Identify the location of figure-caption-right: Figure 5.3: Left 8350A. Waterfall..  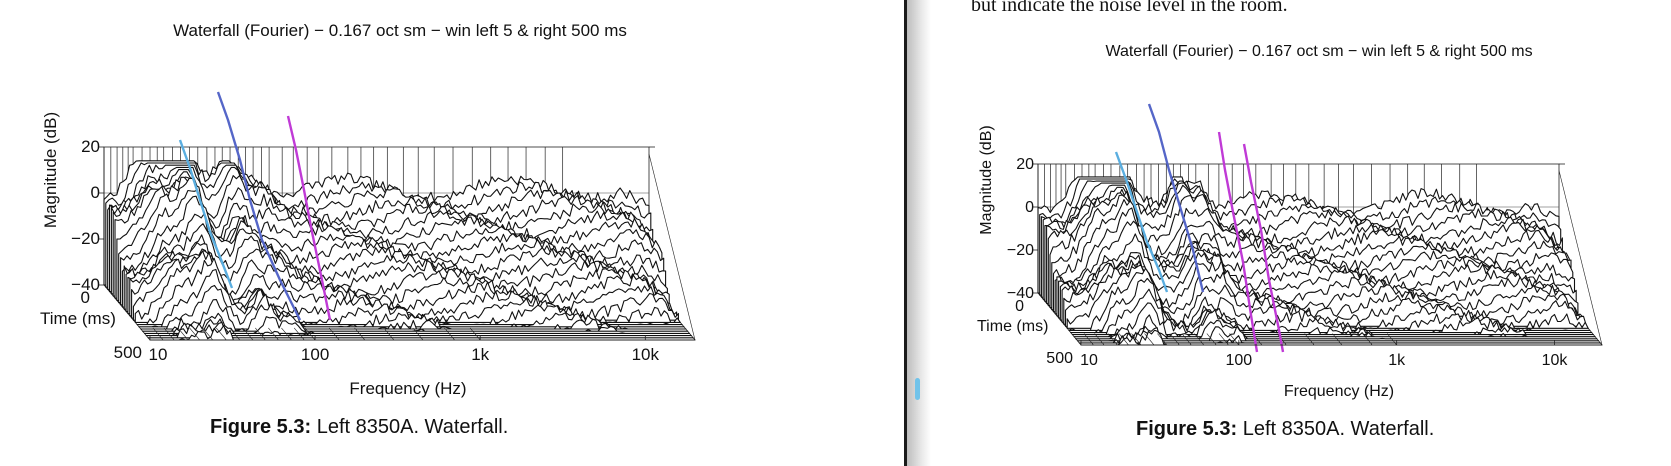
(1285, 429).